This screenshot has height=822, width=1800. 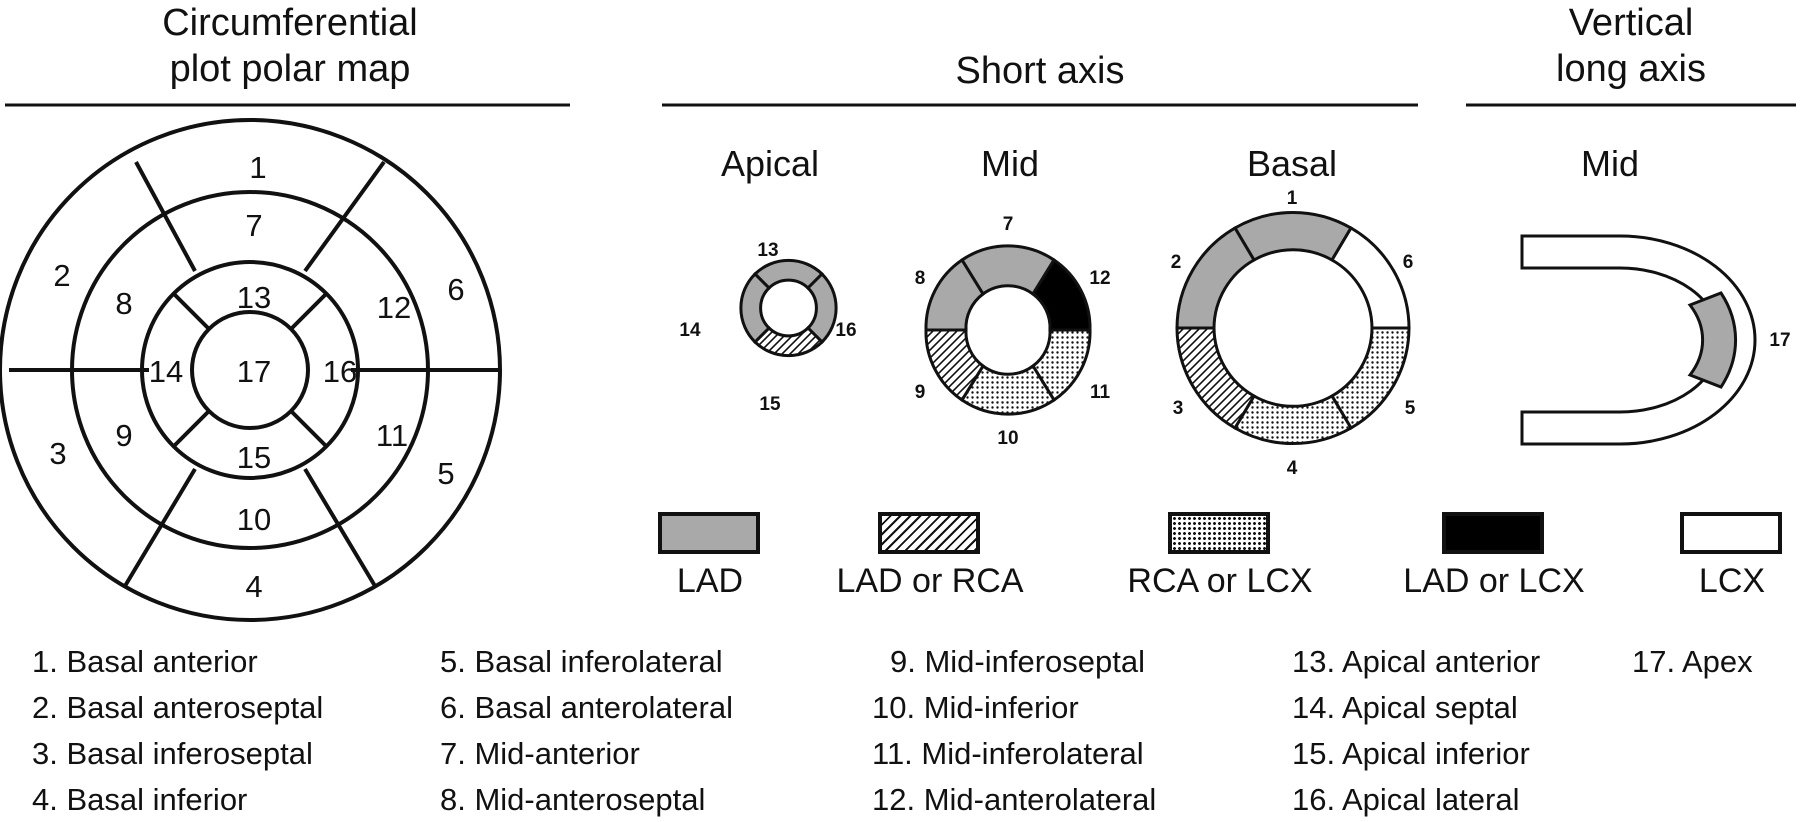 I want to click on segment-name-15: 15. Apical inferior, so click(x=1411, y=753).